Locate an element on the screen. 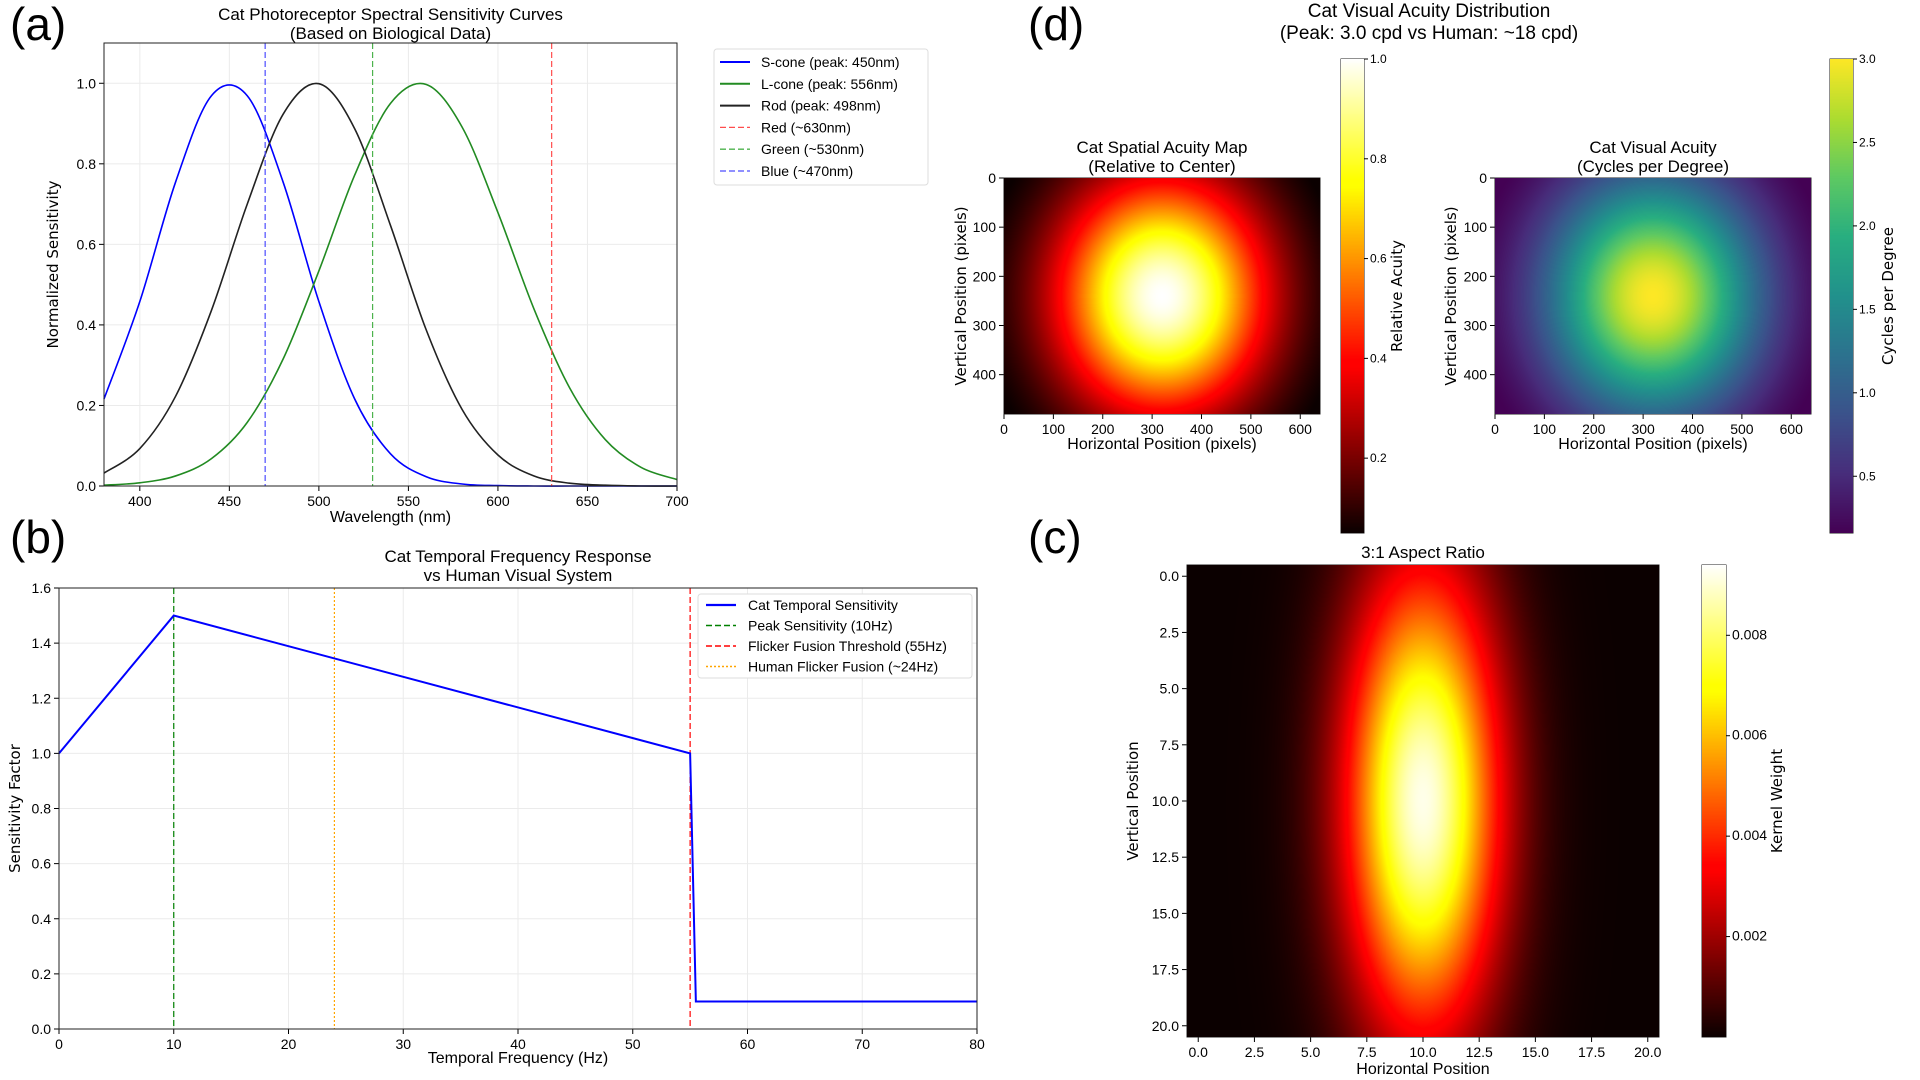 The height and width of the screenshot is (1080, 1920). y-tick-label: 100 is located at coordinates (1476, 227).